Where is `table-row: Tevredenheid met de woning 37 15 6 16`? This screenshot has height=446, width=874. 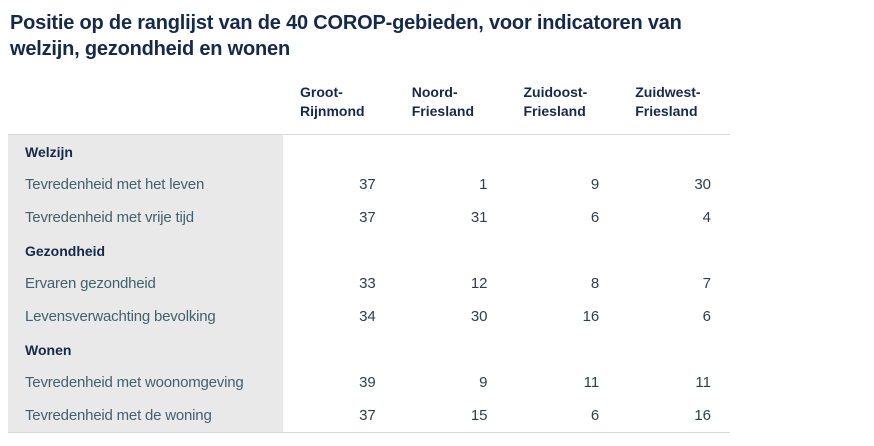
table-row: Tevredenheid met de woning 37 15 6 16 is located at coordinates (369, 415).